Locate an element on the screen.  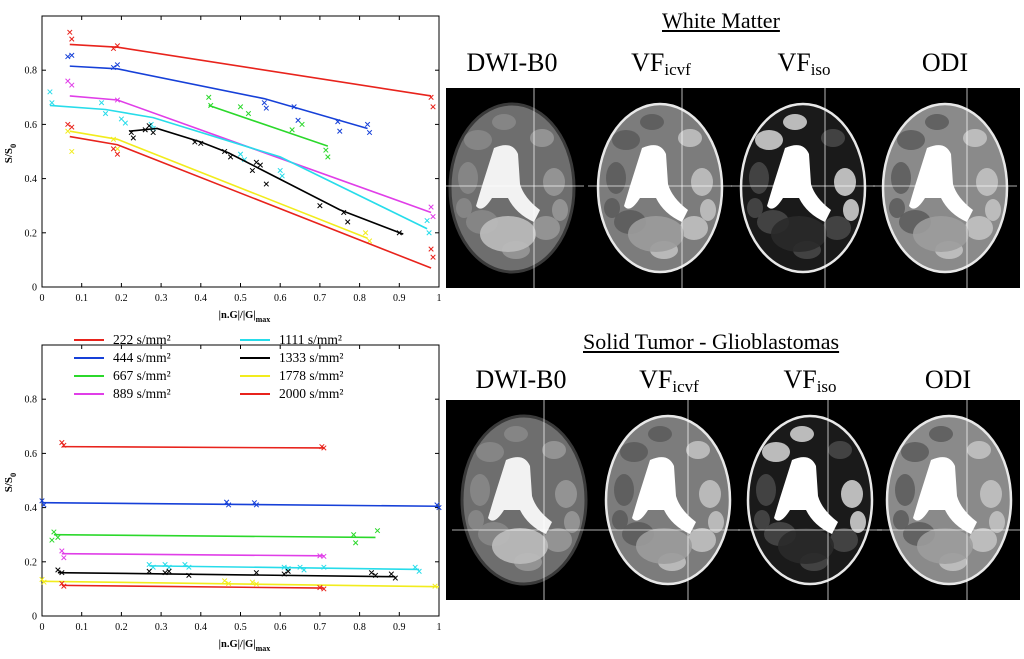
column-label: DWI-B0 is located at coordinates (521, 380).